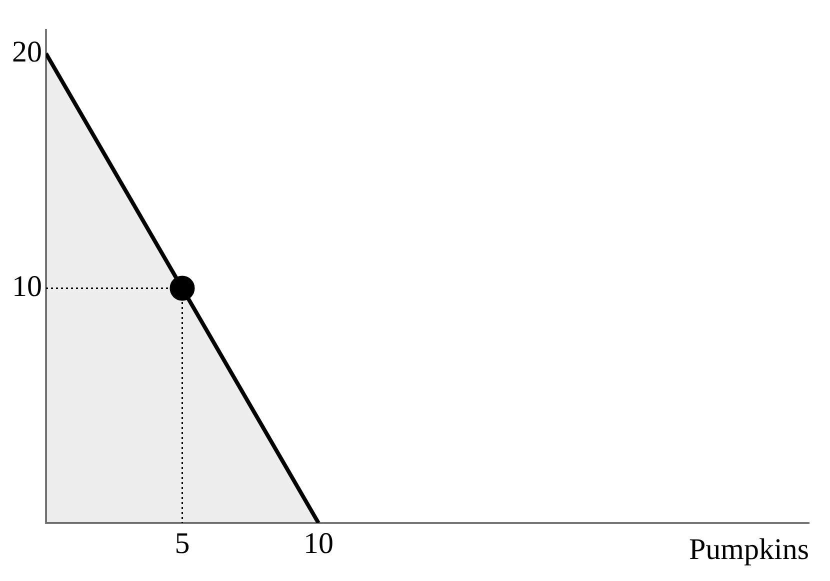 This screenshot has width=830, height=581. I want to click on x-axis-title: Pumpkins, so click(748, 549).